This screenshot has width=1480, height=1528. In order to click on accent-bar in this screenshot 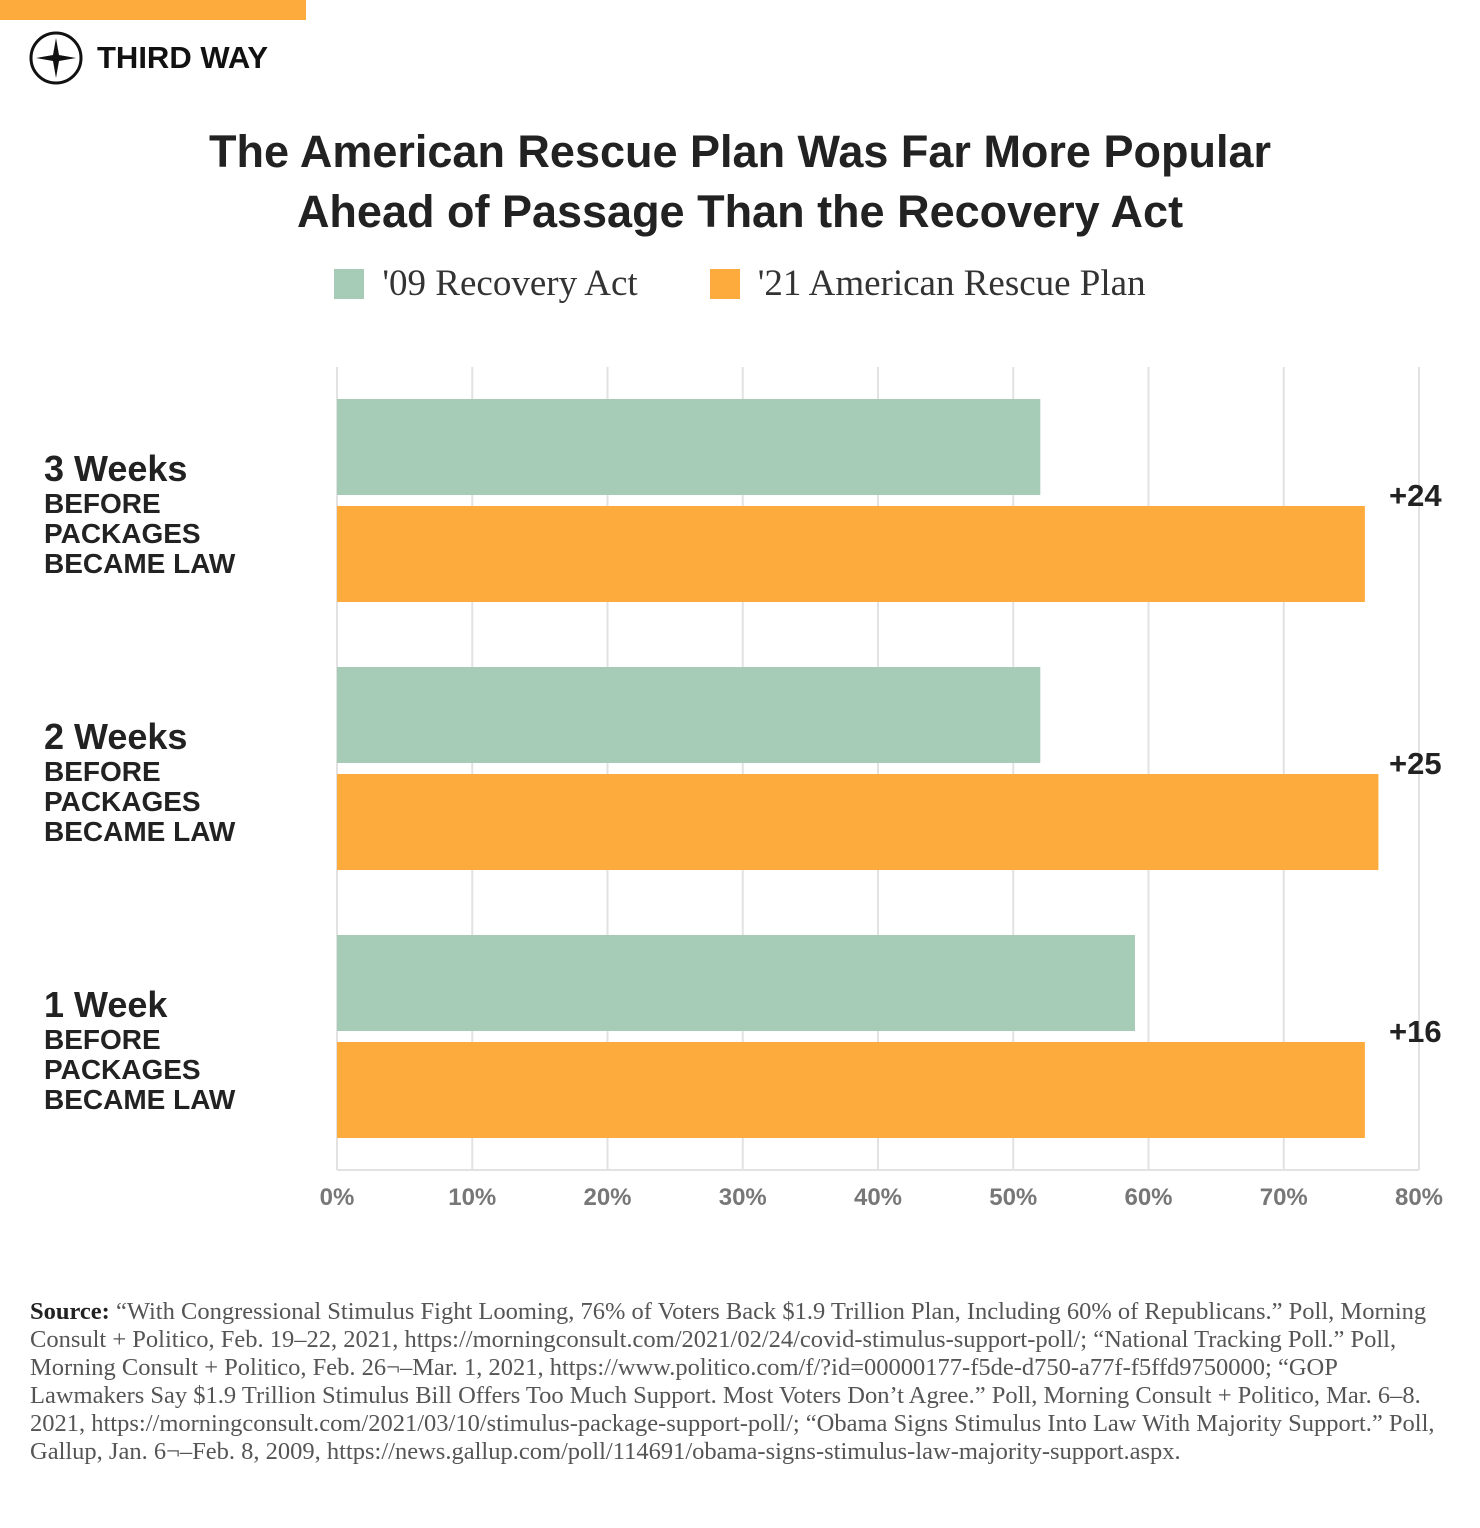, I will do `click(153, 10)`.